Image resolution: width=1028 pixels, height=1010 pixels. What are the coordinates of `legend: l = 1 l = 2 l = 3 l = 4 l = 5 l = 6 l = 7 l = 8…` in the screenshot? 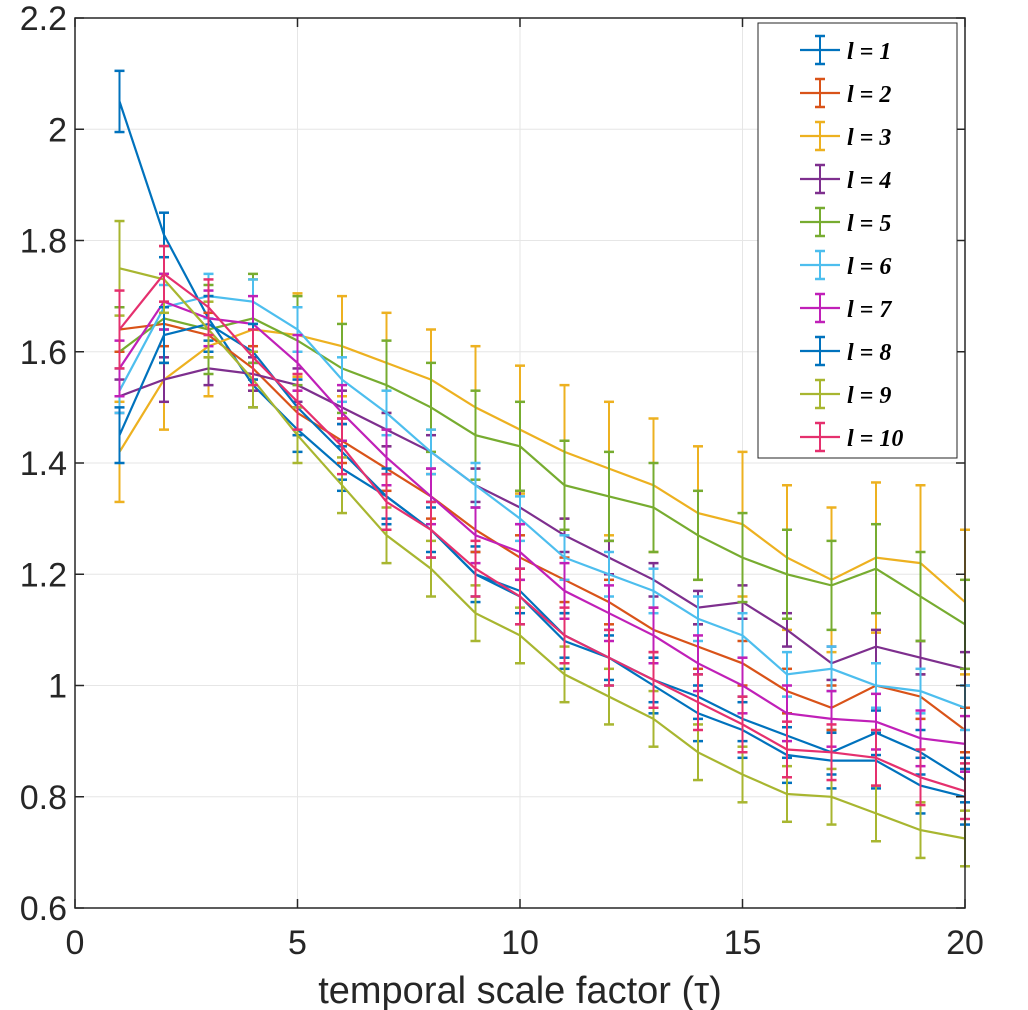 It's located at (857, 240).